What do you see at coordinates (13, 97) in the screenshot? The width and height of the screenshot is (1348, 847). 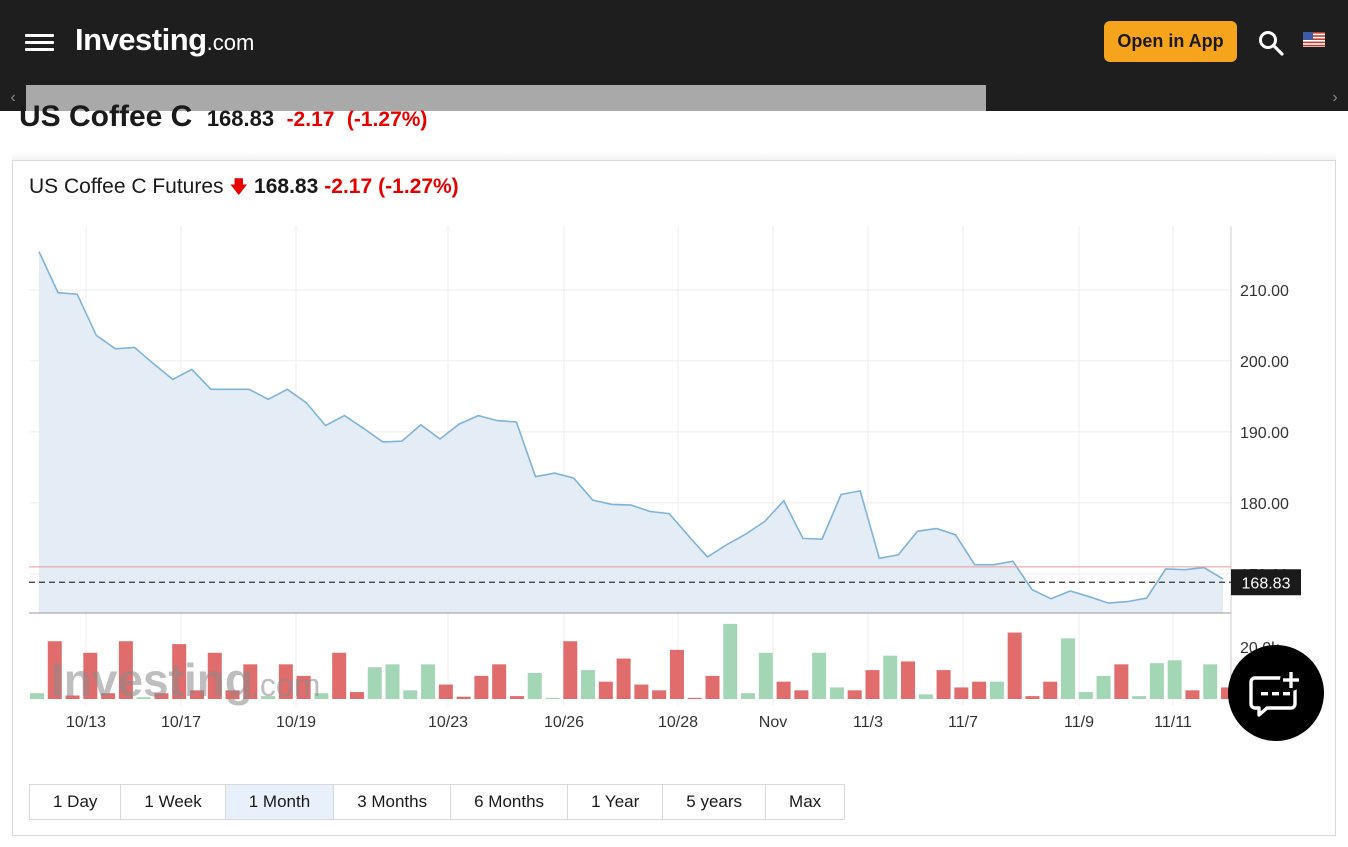 I see `chevron-left-icon: ‹` at bounding box center [13, 97].